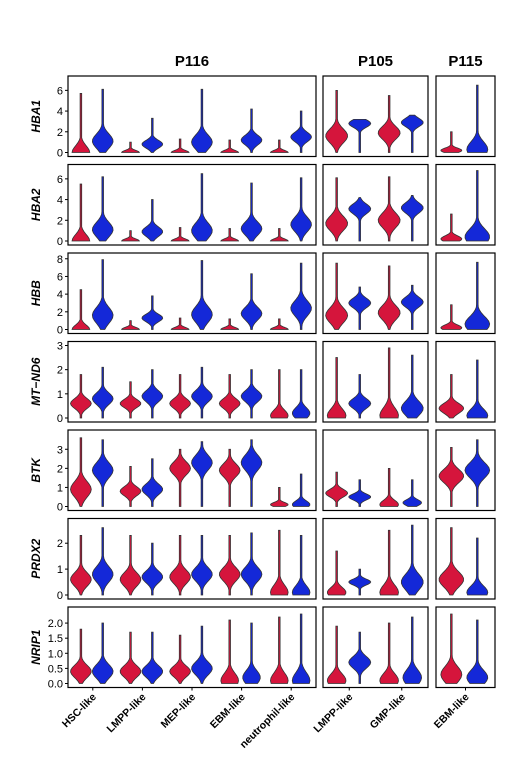 The height and width of the screenshot is (784, 508). Describe the element at coordinates (412, 650) in the screenshot. I see `violin-nrip1-p105-gmp-like-g2` at that location.